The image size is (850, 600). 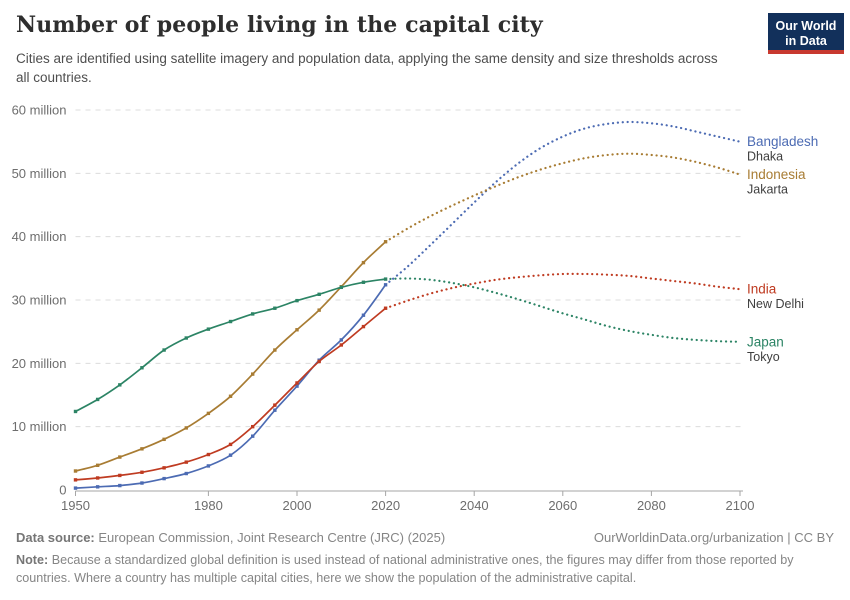 I want to click on series-japan-point-1950, so click(x=75, y=411).